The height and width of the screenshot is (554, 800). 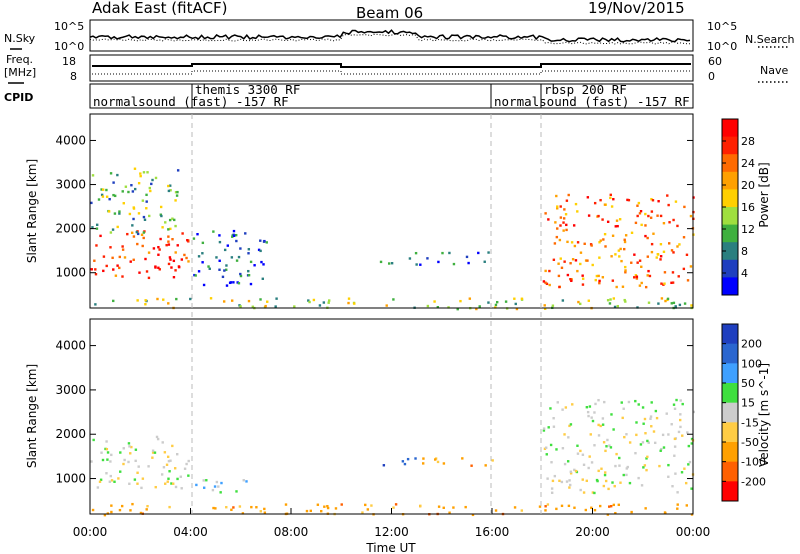 I want to click on colorbar-tick-label: 50, so click(x=748, y=383).